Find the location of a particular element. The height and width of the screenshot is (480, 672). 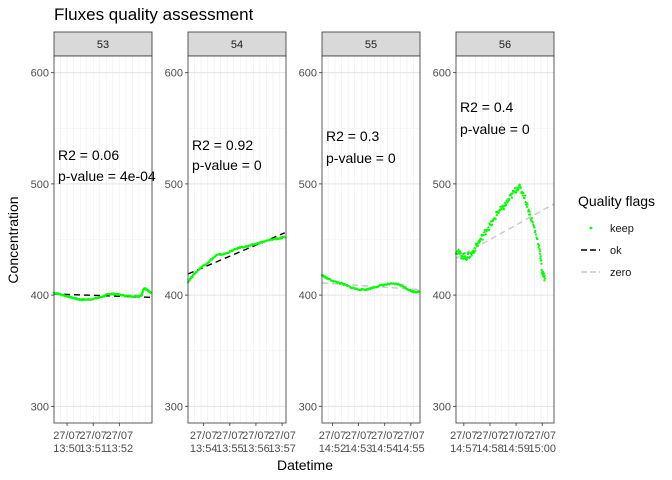

legend-key-point is located at coordinates (591, 228).